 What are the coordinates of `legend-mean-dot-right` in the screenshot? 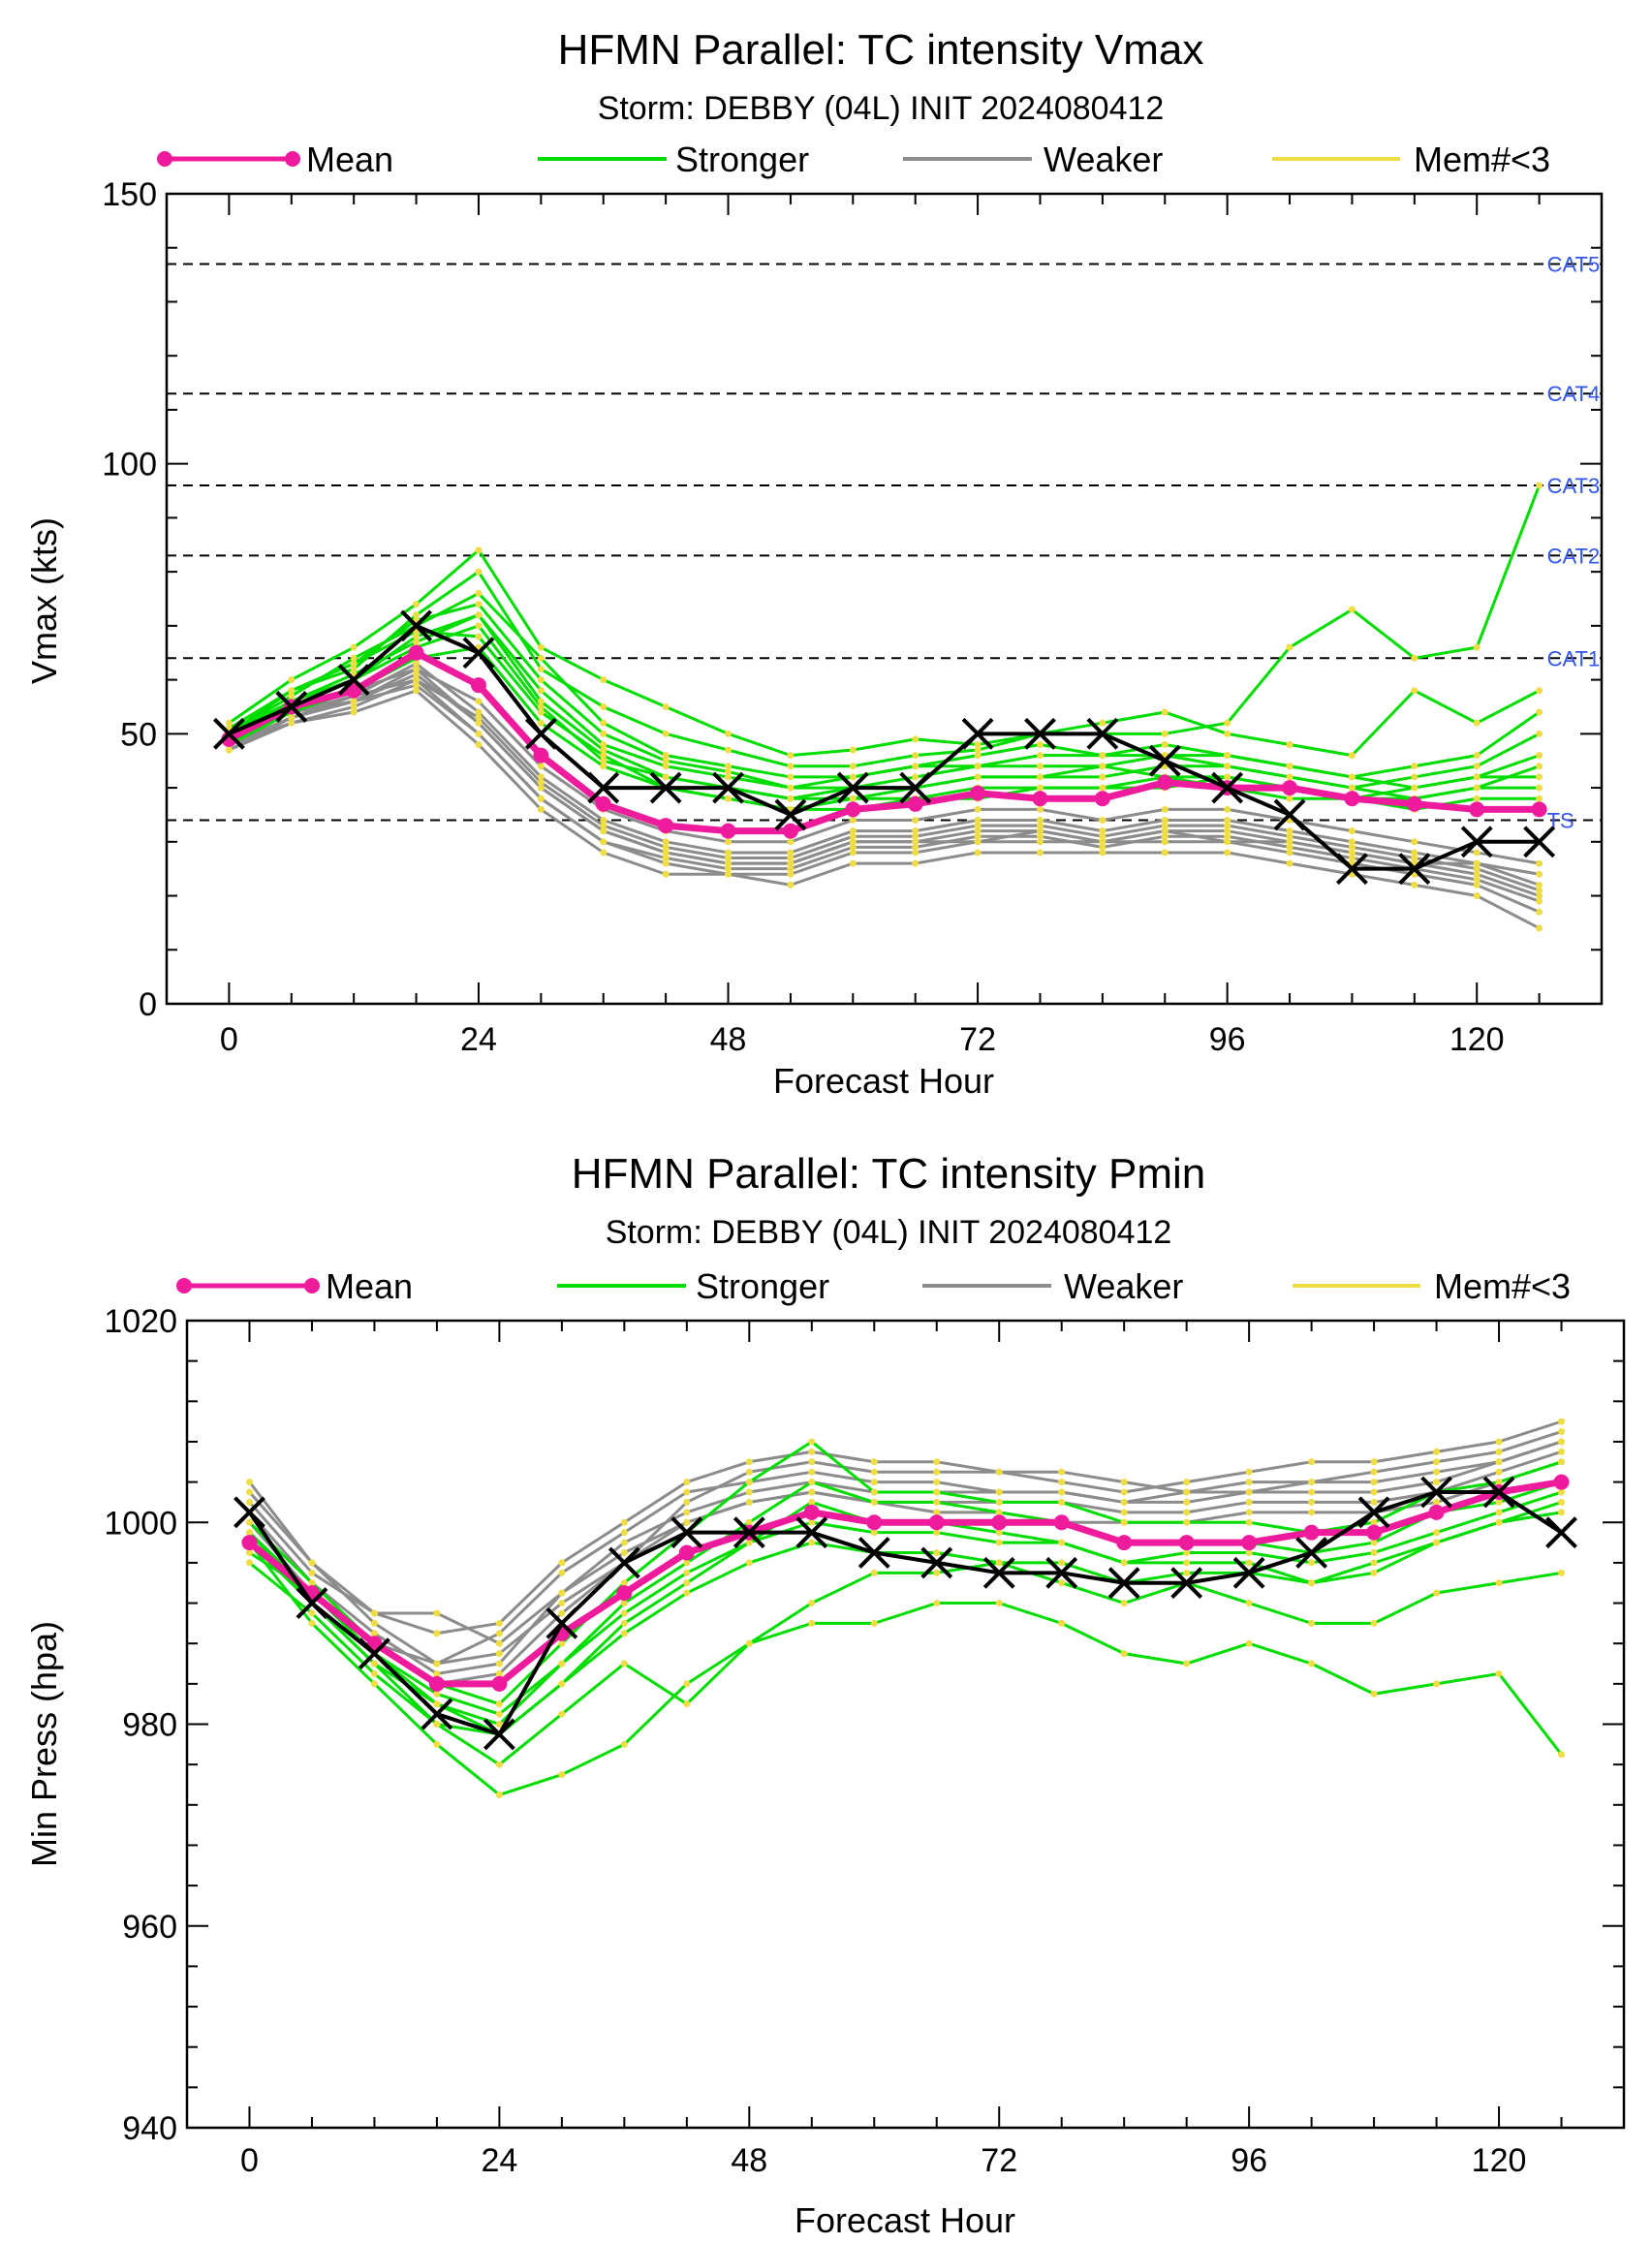 It's located at (292, 159).